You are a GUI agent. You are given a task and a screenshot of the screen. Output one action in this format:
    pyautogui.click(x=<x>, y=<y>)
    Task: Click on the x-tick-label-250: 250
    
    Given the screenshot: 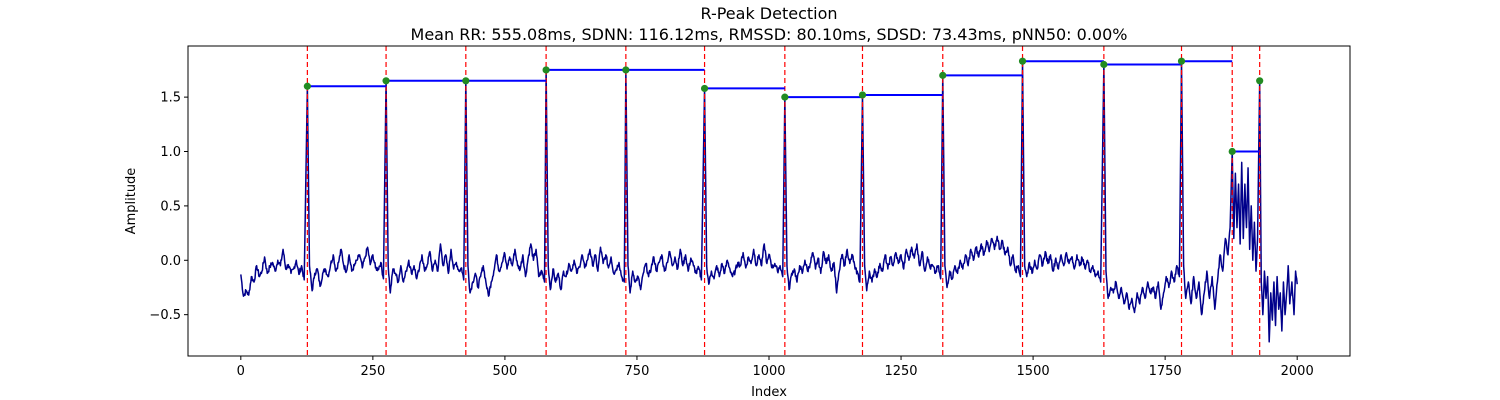 What is the action you would take?
    pyautogui.click(x=372, y=371)
    